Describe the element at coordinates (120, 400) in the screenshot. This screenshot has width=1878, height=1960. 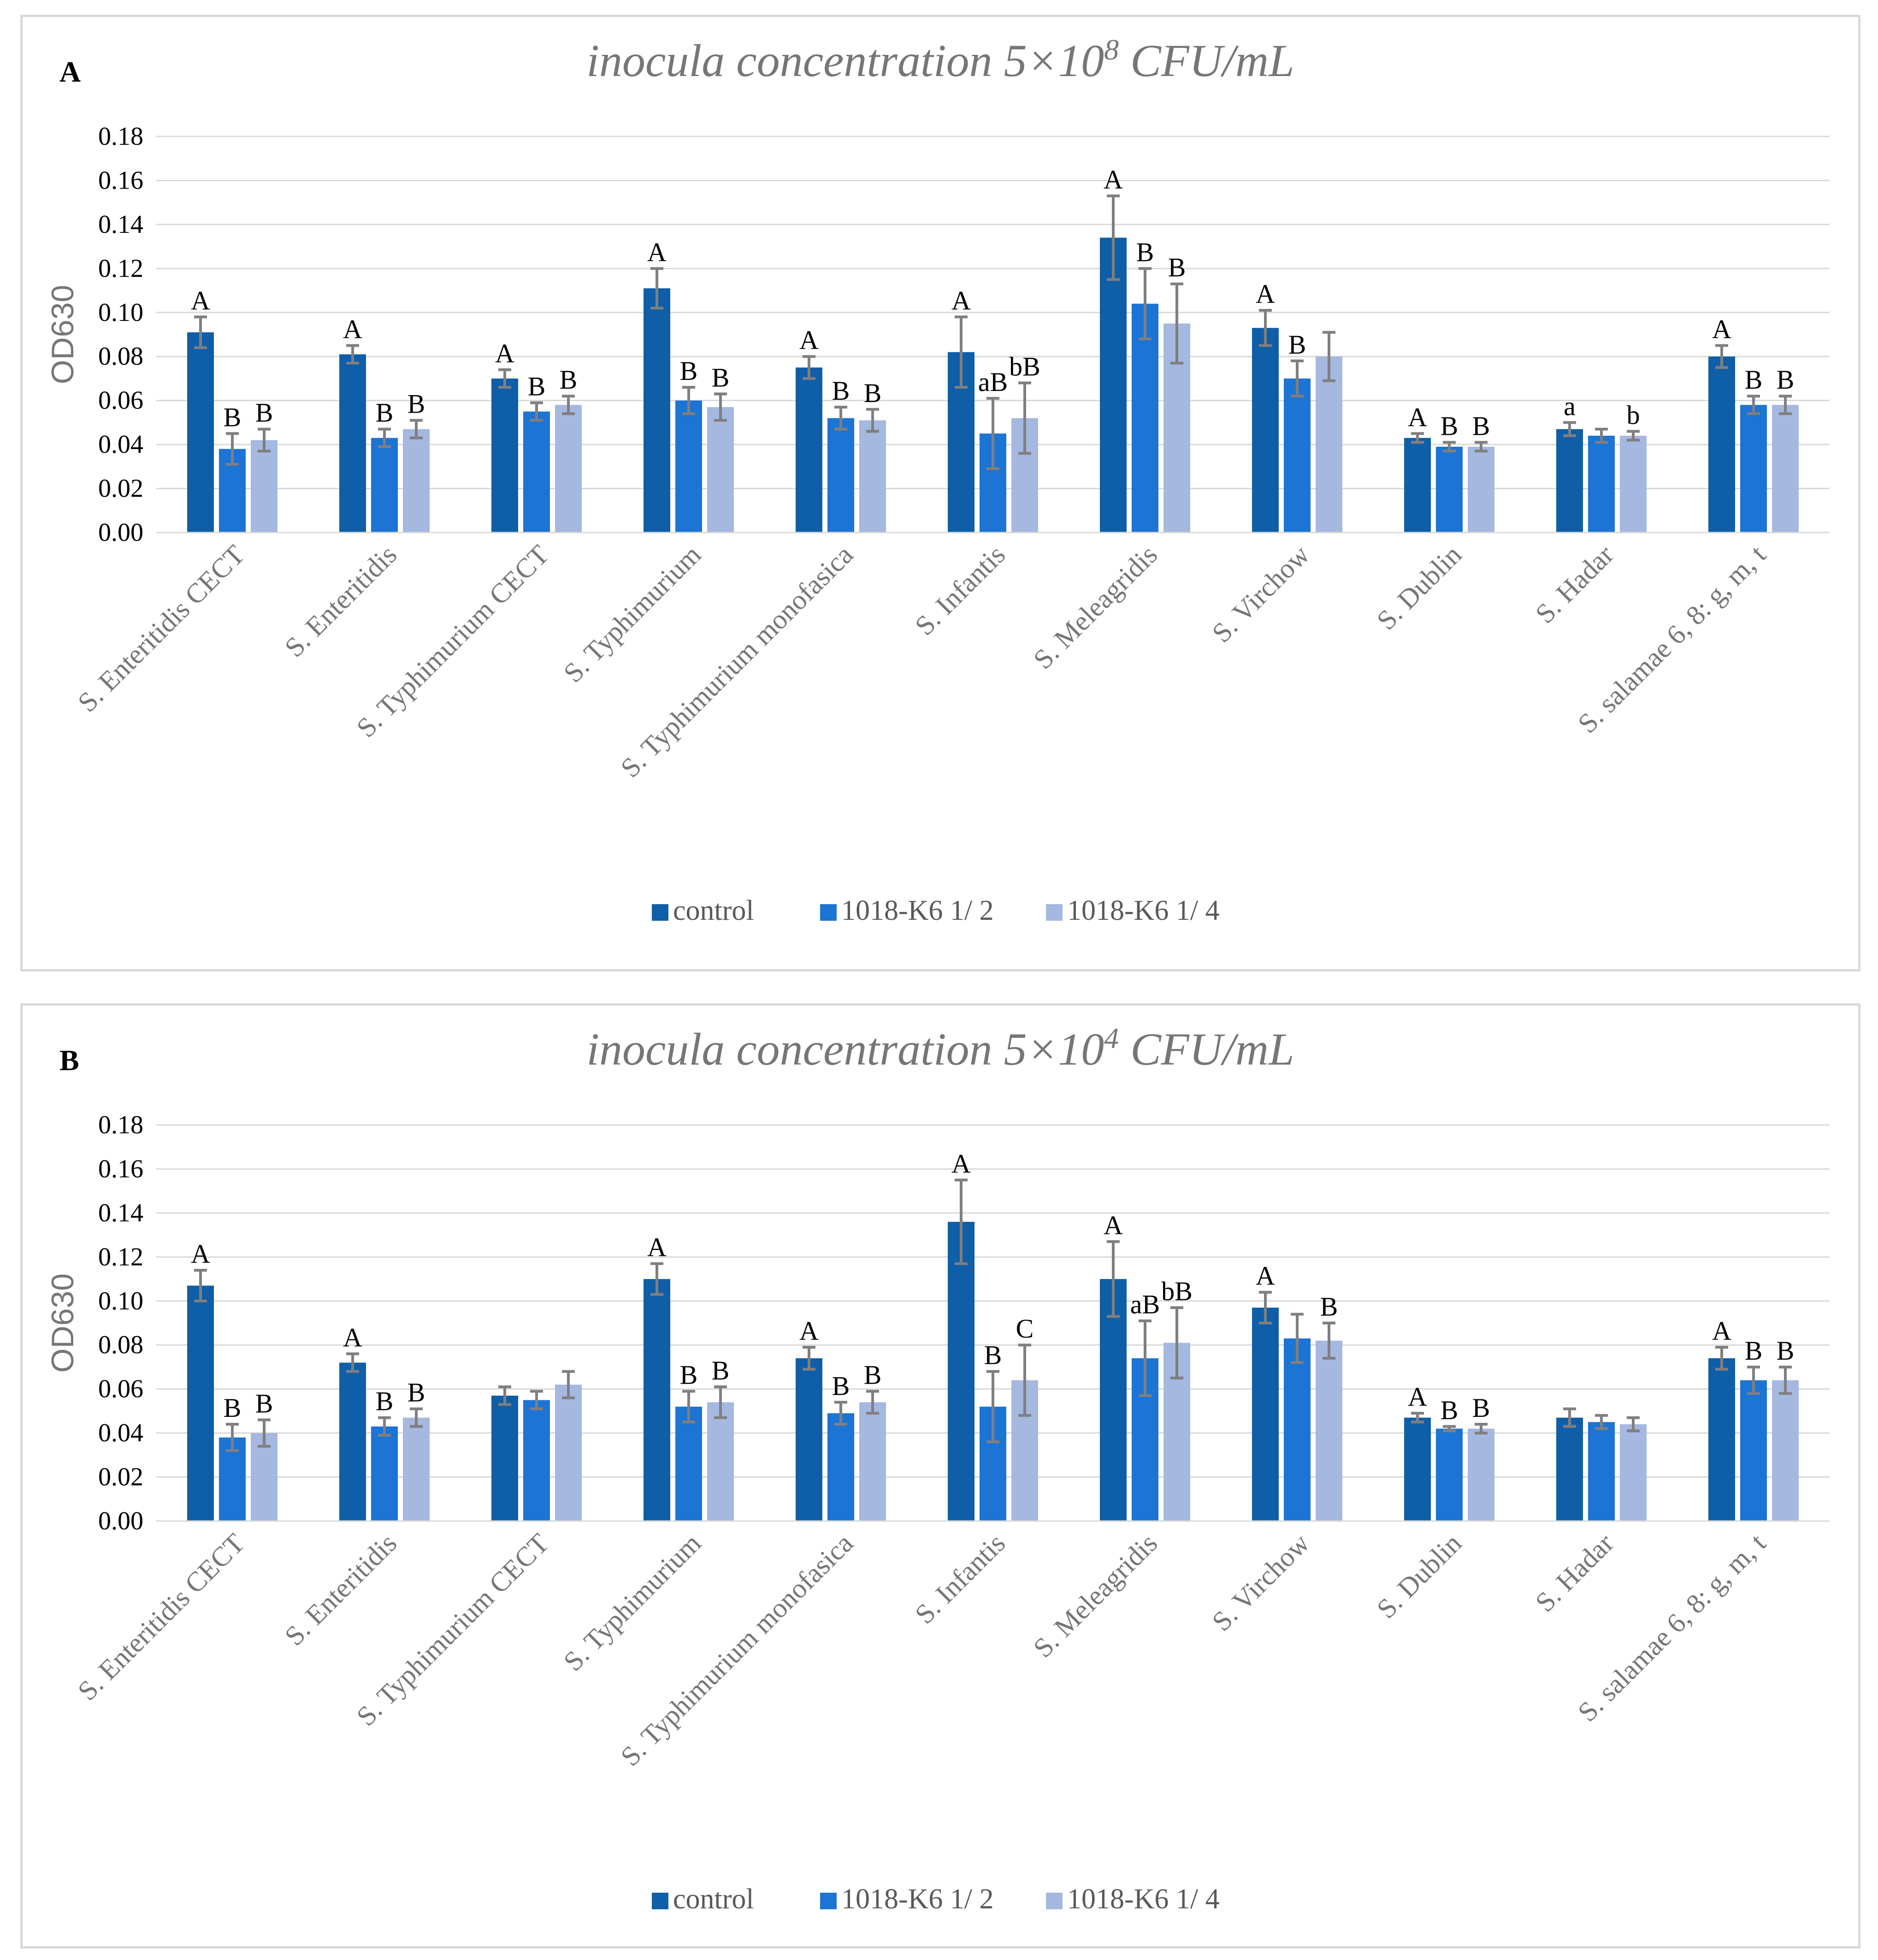
I see `y-tick-label: 0.06` at that location.